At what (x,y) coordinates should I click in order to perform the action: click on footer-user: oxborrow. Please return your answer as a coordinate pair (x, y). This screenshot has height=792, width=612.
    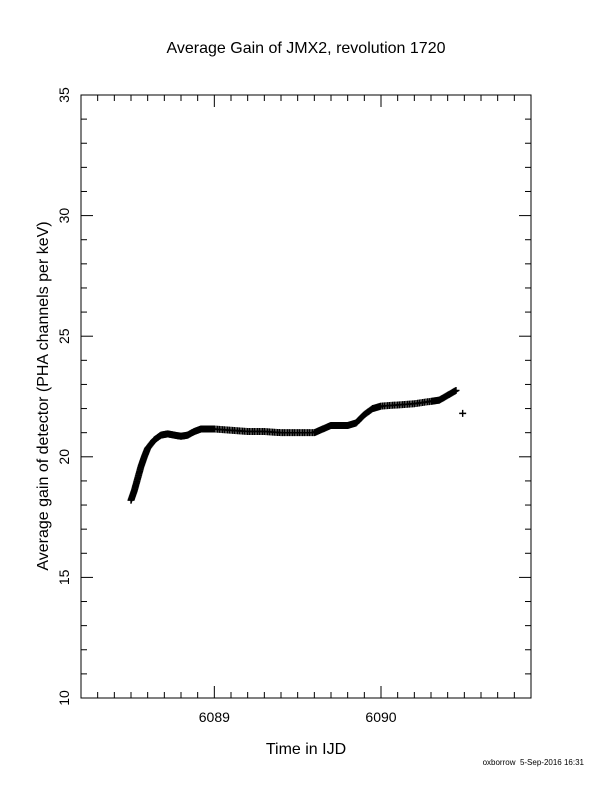
    Looking at the image, I should click on (499, 762).